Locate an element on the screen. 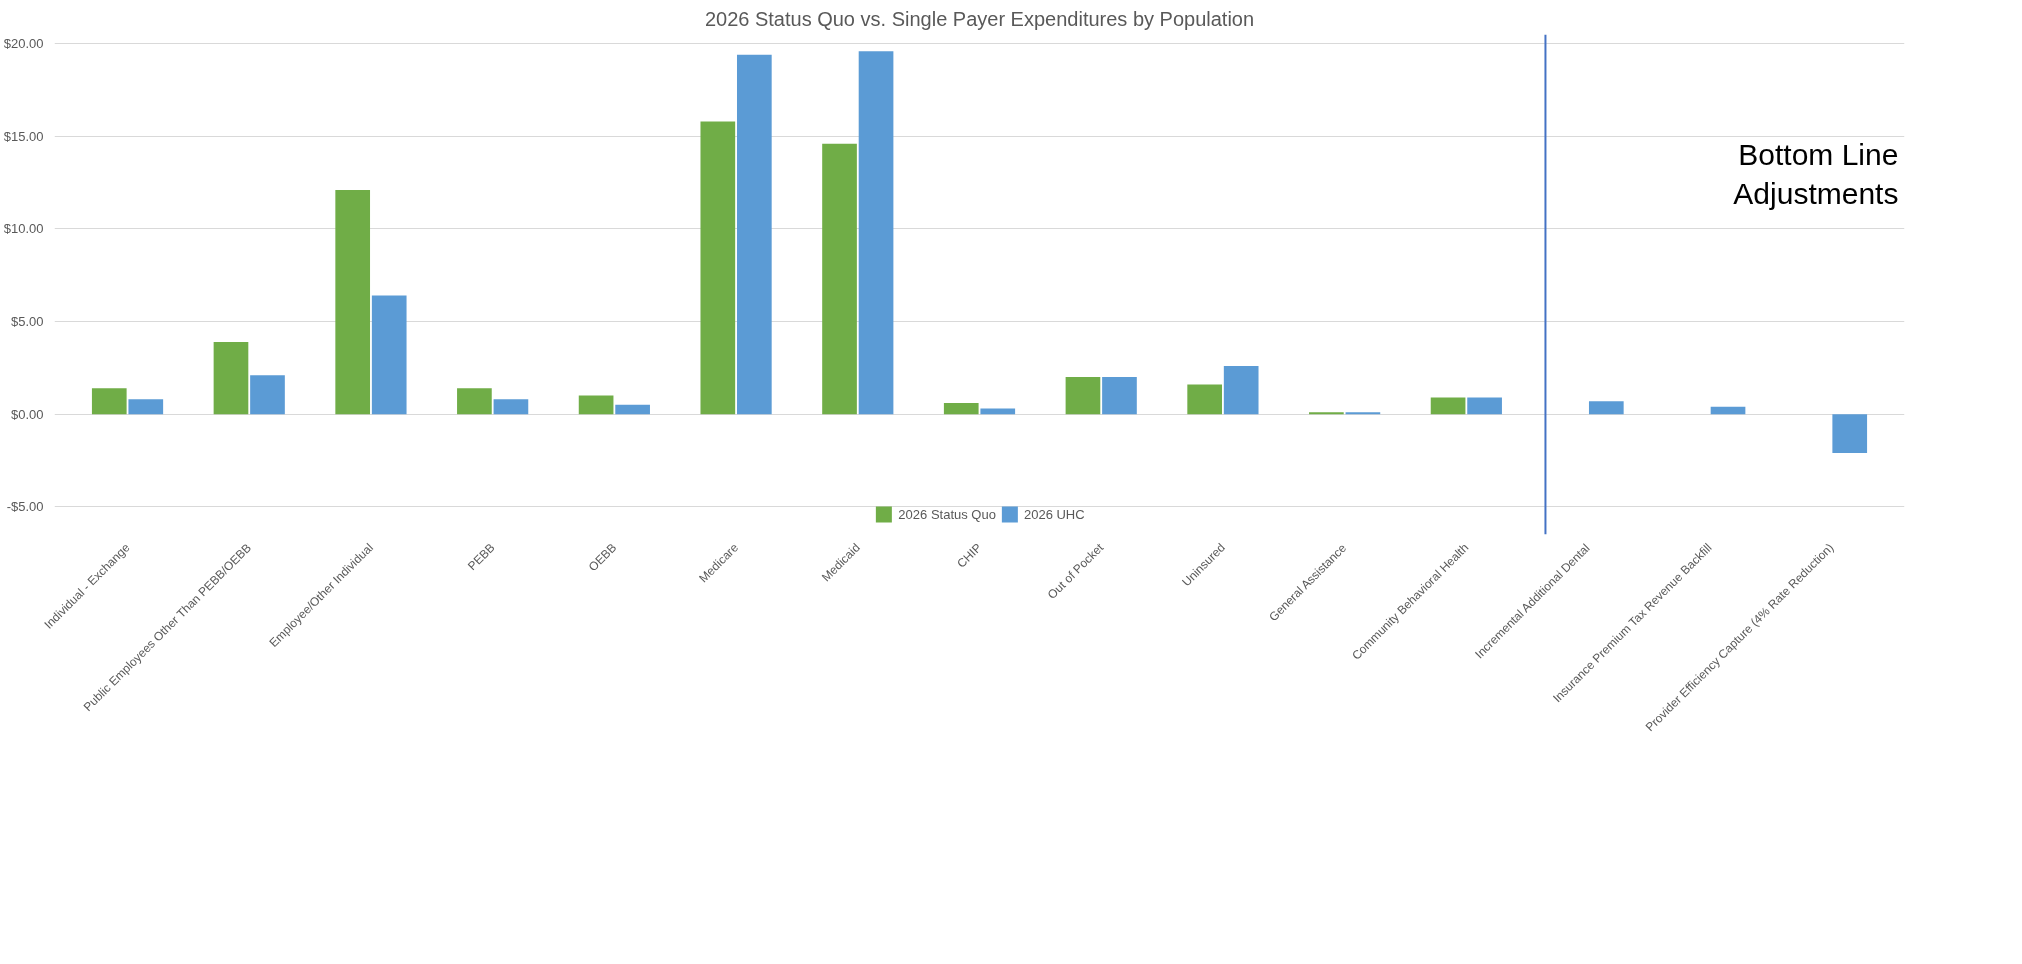 The image size is (2022, 964). y-tick-label: -$5.00 is located at coordinates (25, 507).